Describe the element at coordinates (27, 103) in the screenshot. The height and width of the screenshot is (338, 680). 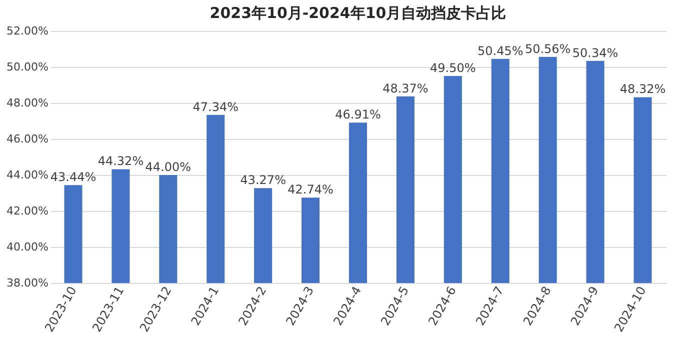
I see `y-tick-label: 48.00%` at that location.